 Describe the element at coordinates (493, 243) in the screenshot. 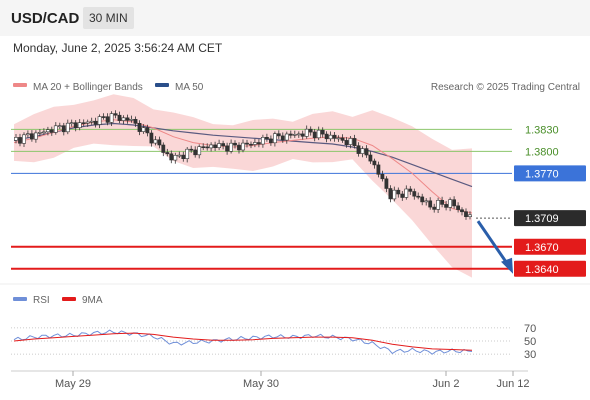

I see `forecast-arrow` at that location.